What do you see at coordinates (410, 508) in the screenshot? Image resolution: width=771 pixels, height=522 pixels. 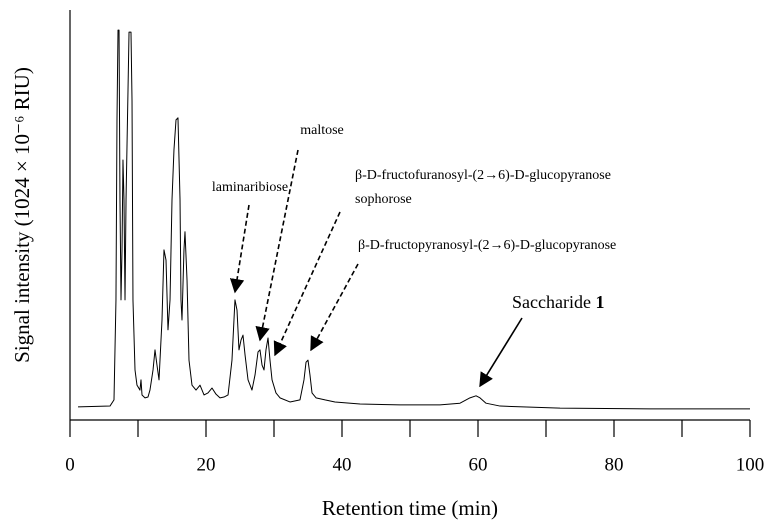 I see `x-axis-title: Retention time (min)` at bounding box center [410, 508].